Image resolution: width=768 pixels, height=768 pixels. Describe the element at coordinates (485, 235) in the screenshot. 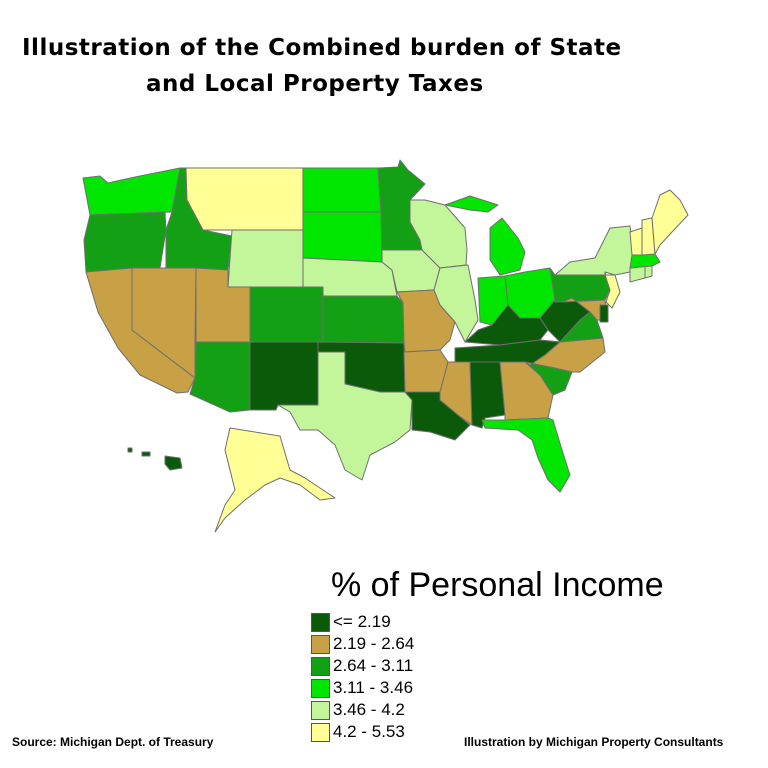

I see `state-mi` at that location.